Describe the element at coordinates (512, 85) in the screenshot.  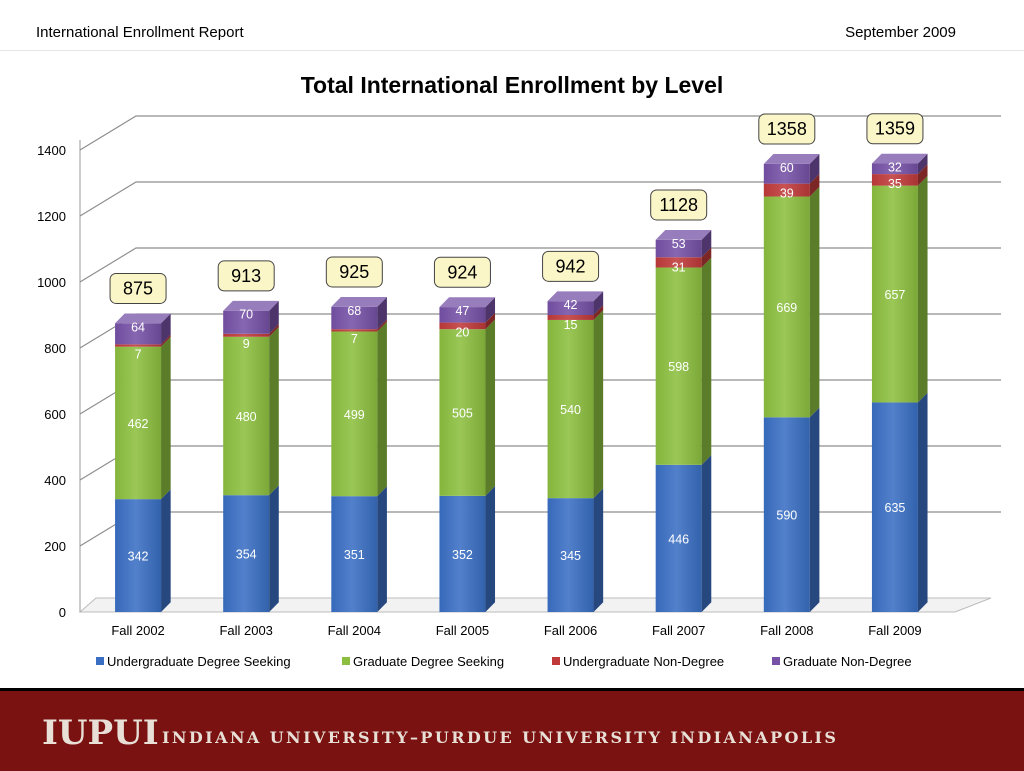
I see `chart-title: Total International Enrollment by Level` at that location.